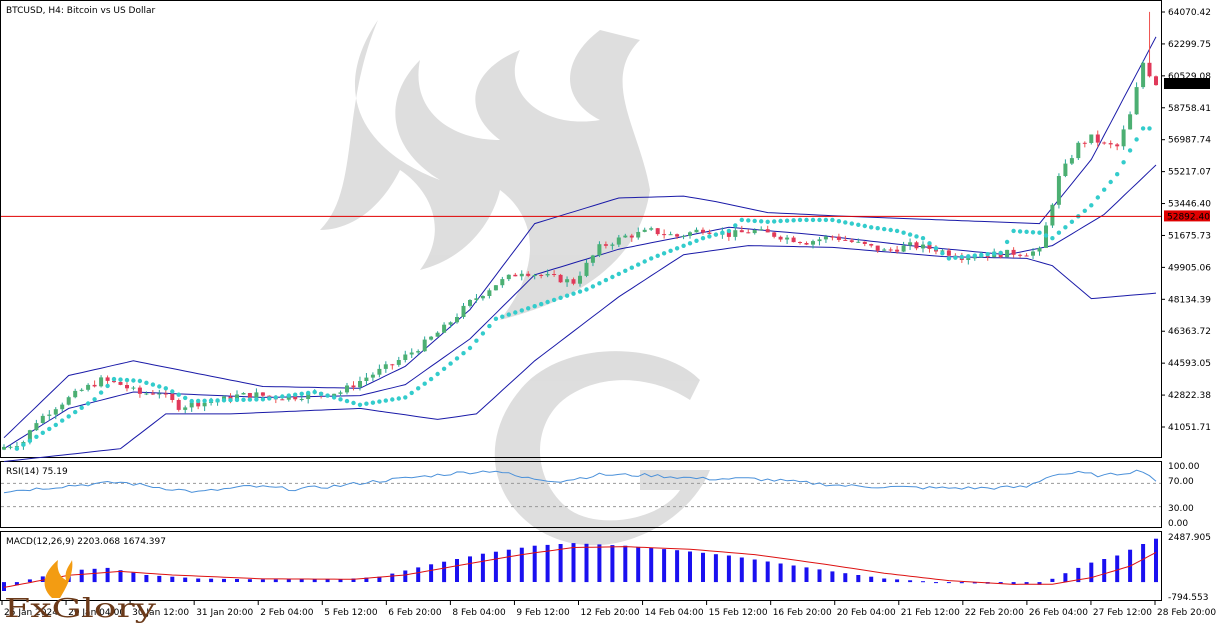  I want to click on rsi-line, so click(580, 481).